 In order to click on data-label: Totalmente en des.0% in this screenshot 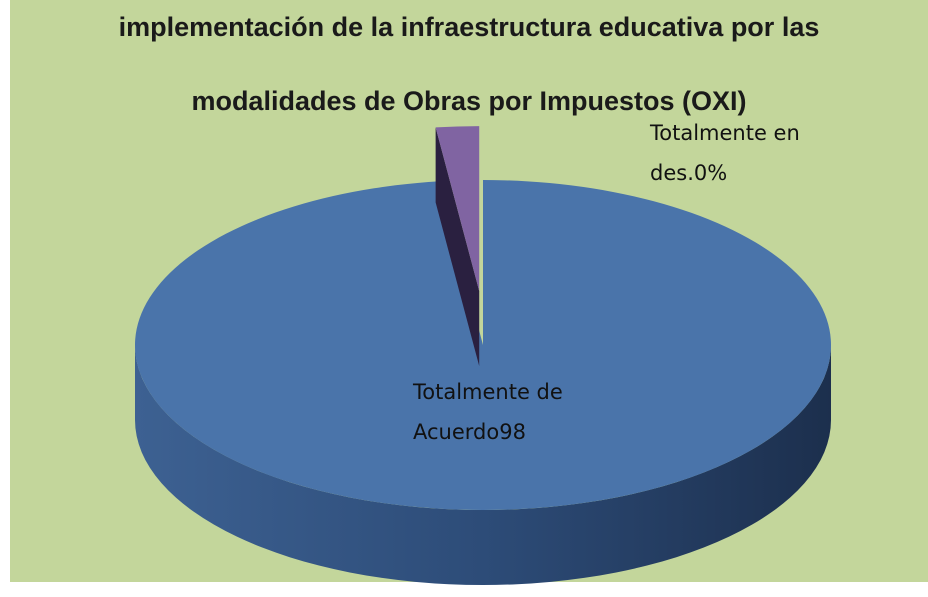, I will do `click(725, 153)`.